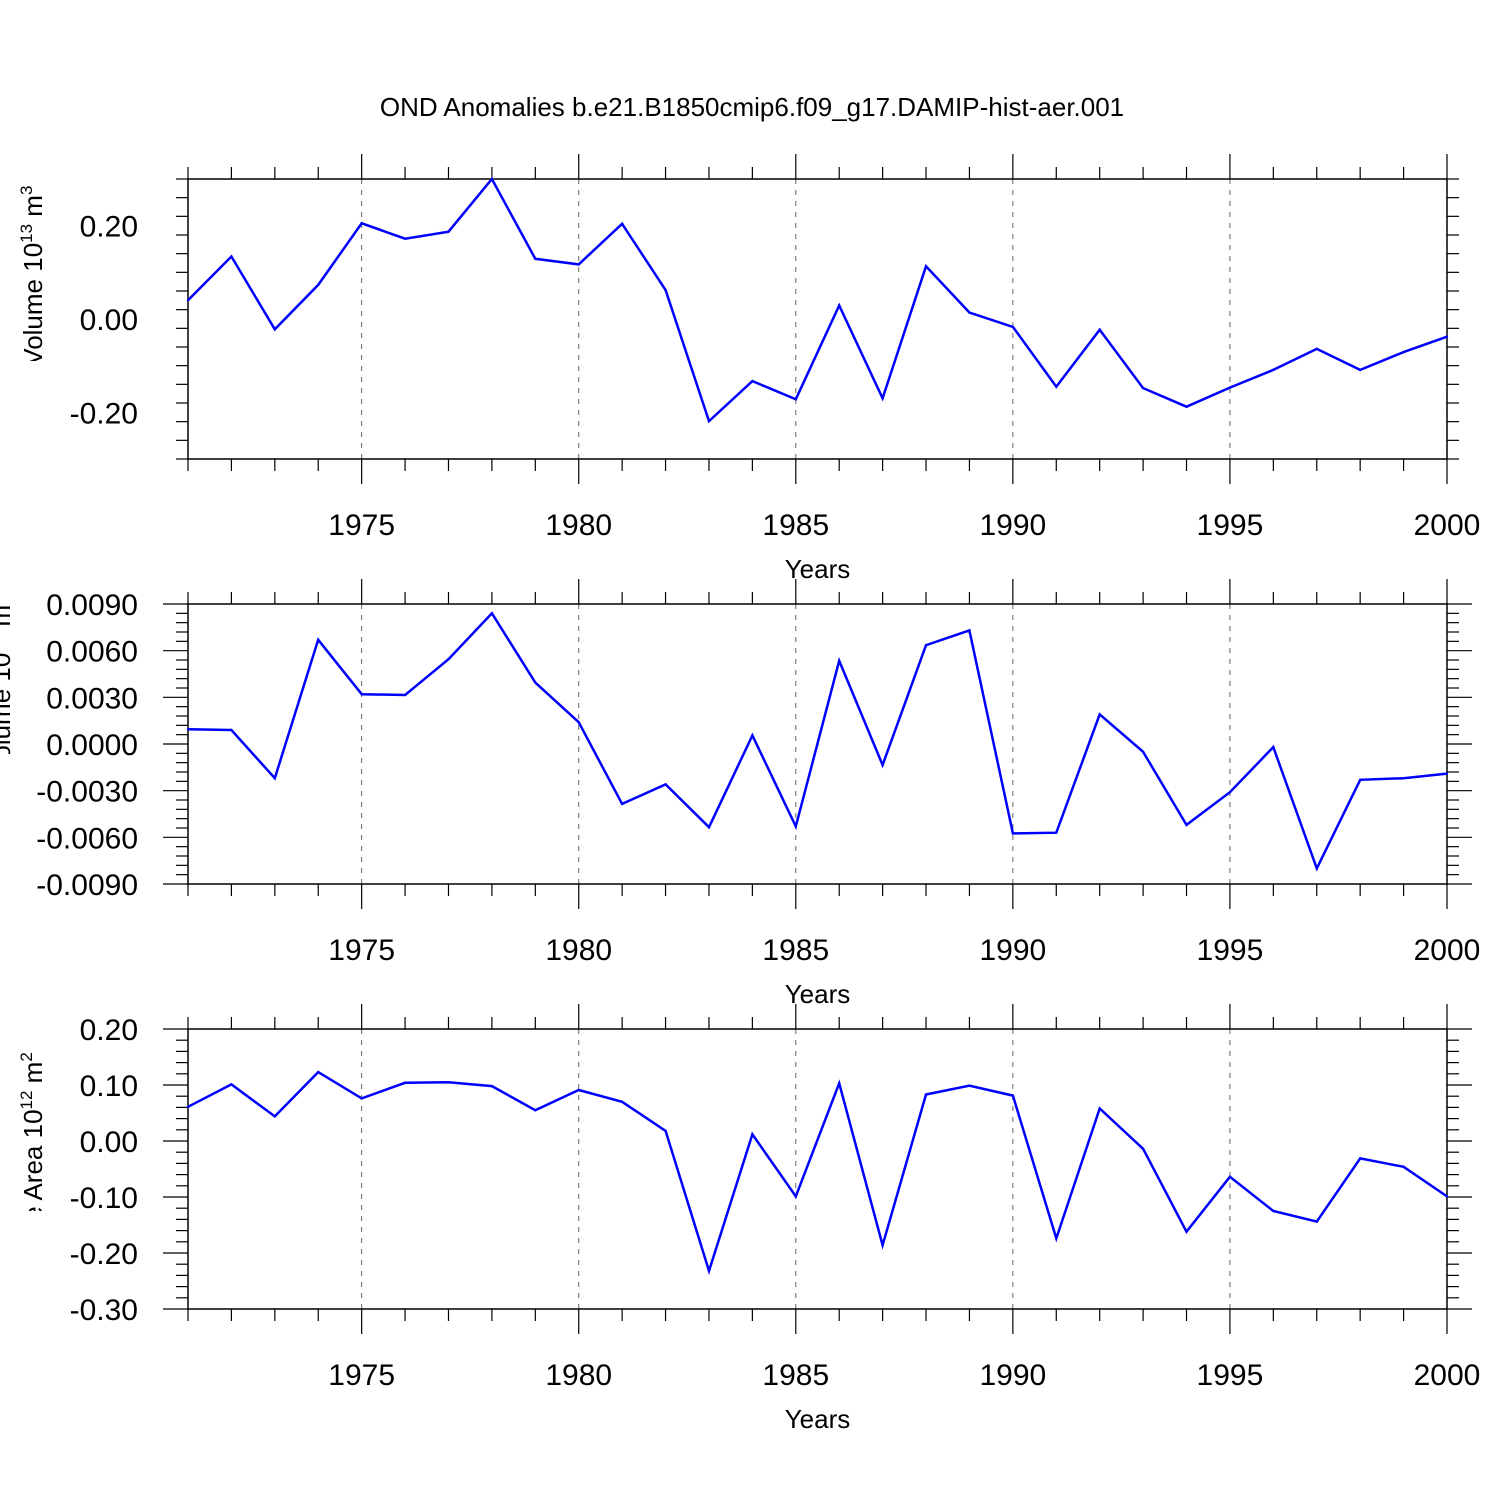 The image size is (1500, 1500). What do you see at coordinates (1447, 1375) in the screenshot?
I see `x-tick-label: 2000` at bounding box center [1447, 1375].